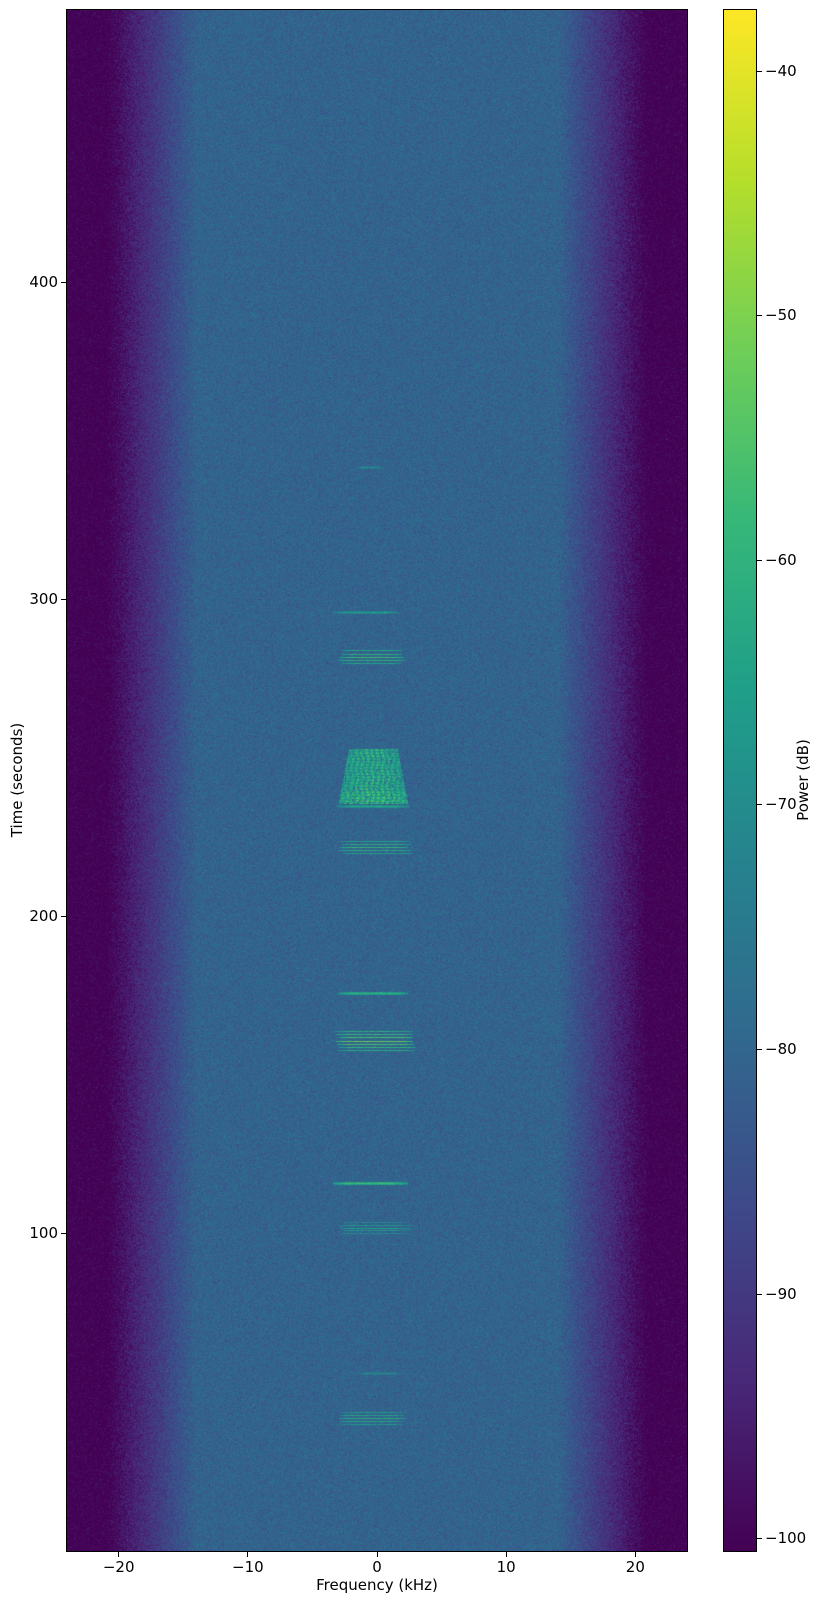 Image resolution: width=832 pixels, height=1603 pixels. I want to click on x-tick-label: 0, so click(377, 1567).